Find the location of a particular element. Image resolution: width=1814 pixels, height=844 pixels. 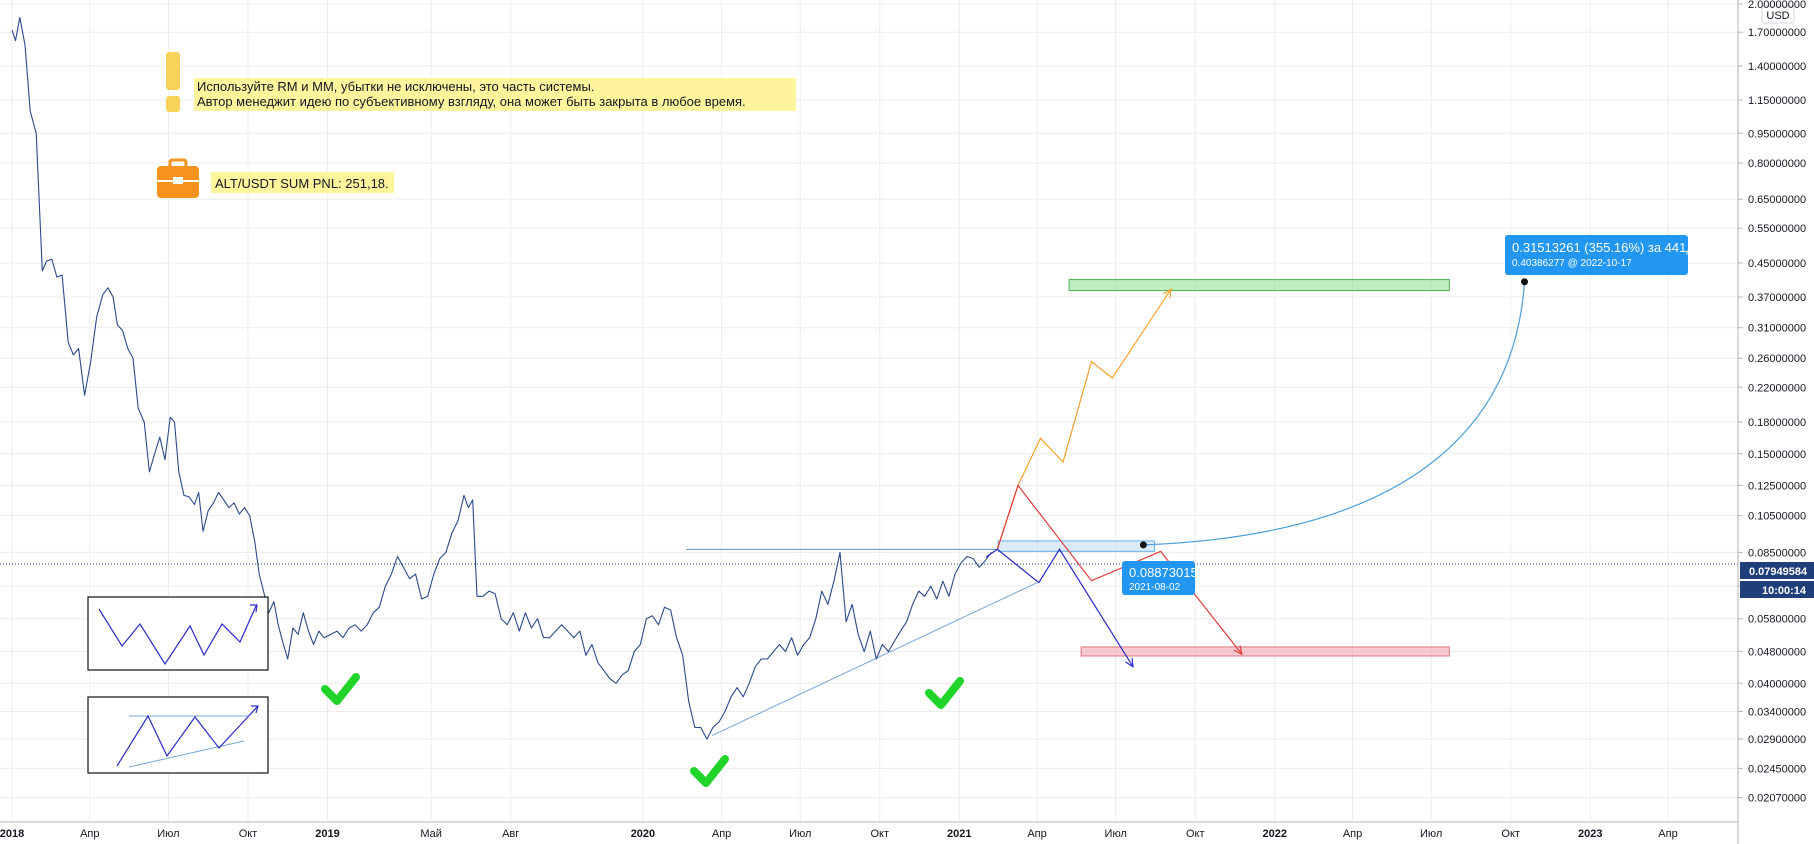

y-tick-label-3: 1.15000000 is located at coordinates (1777, 101).